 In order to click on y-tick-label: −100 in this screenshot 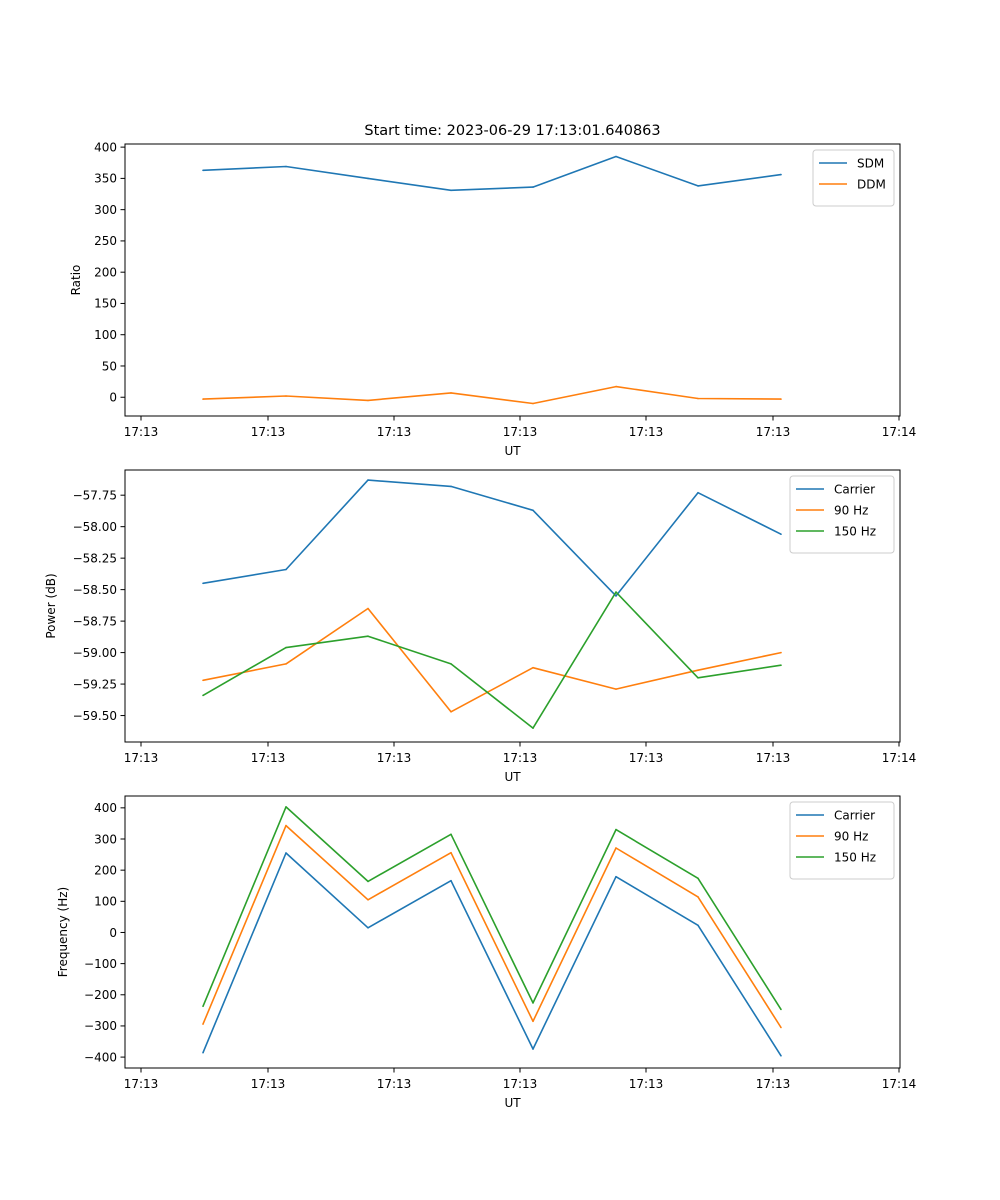, I will do `click(100, 964)`.